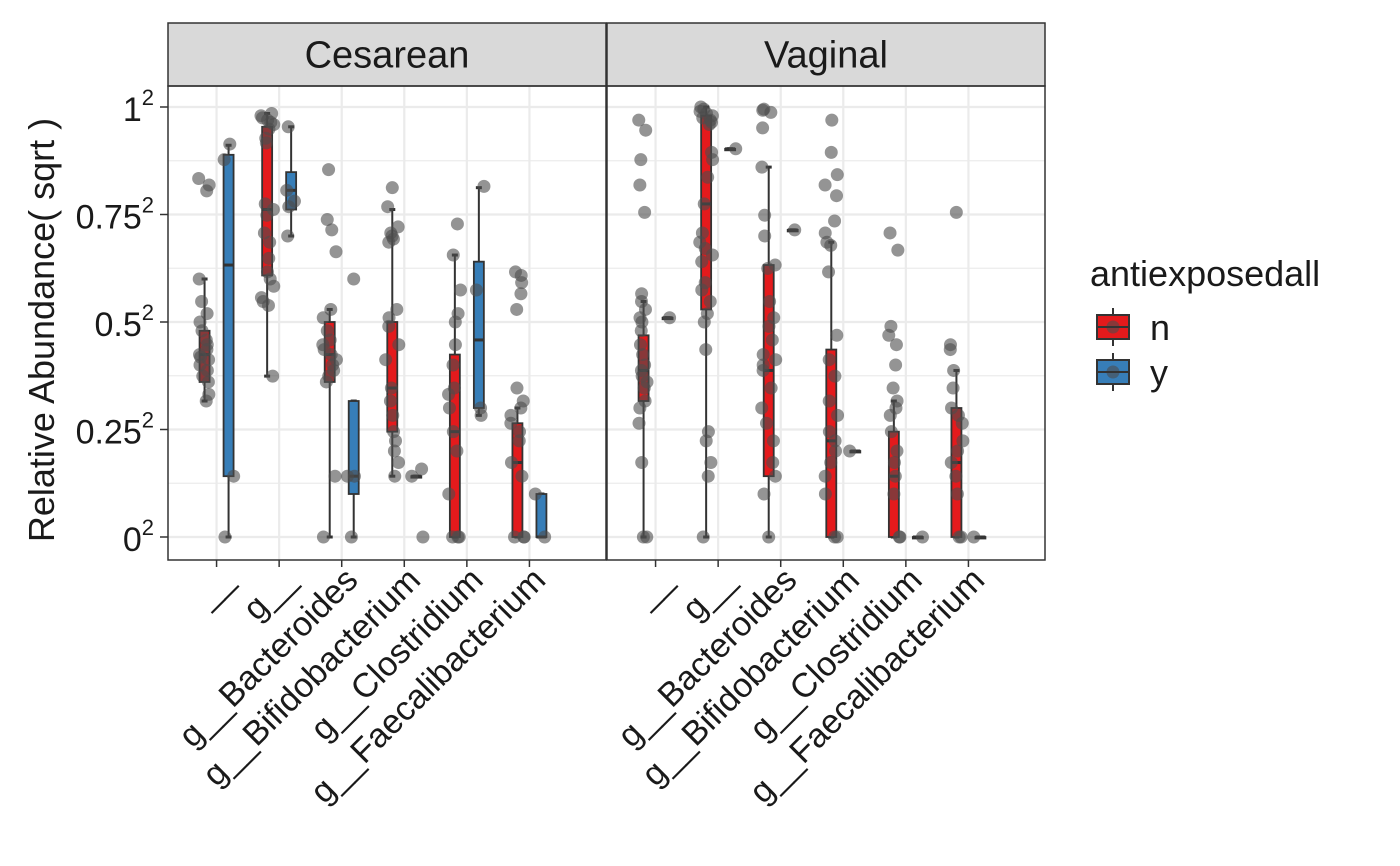 The height and width of the screenshot is (866, 1400). I want to click on y-tick-label: 02, so click(138, 537).